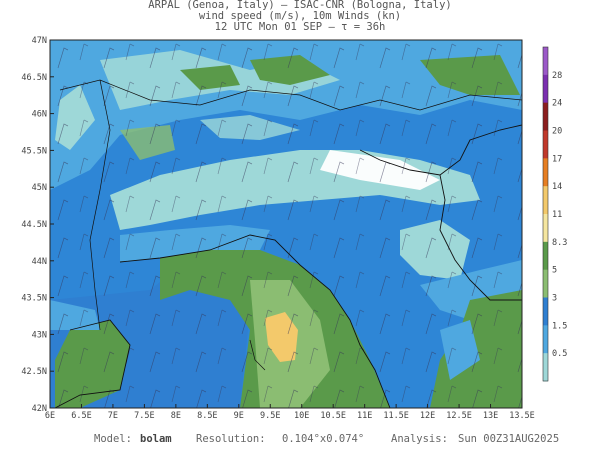 The width and height of the screenshot is (600, 450). What do you see at coordinates (113, 439) in the screenshot?
I see `model-label: Model:` at bounding box center [113, 439].